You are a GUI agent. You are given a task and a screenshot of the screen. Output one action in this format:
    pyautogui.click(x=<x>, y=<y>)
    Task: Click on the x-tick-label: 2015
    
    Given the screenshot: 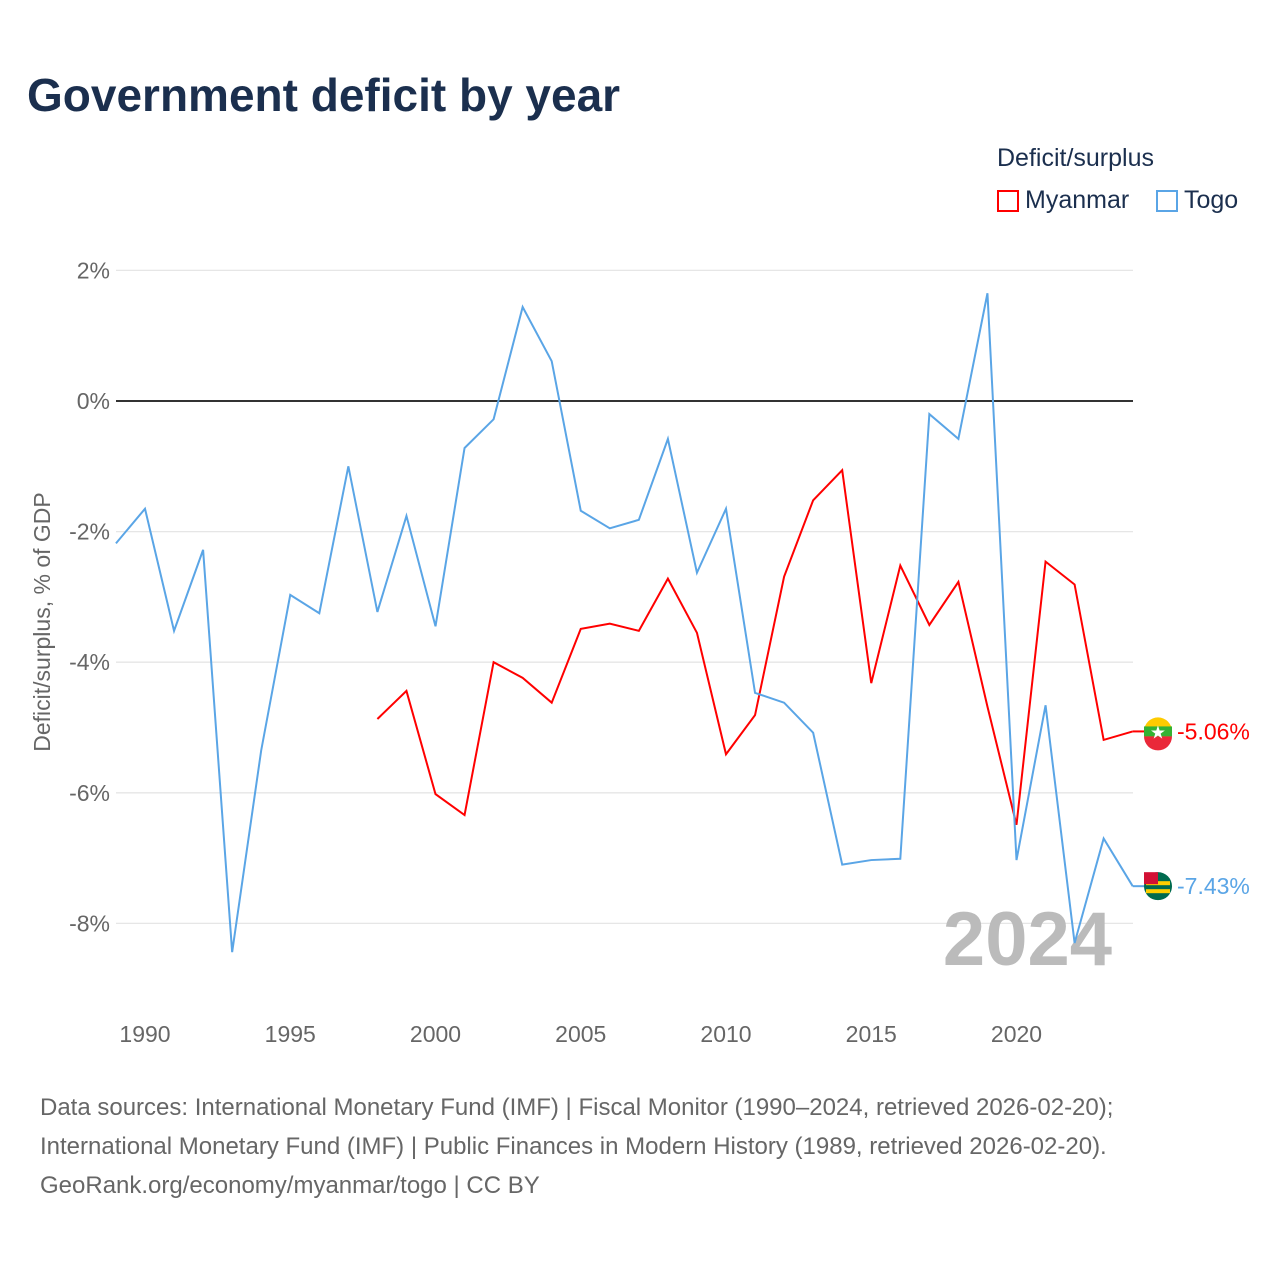 What is the action you would take?
    pyautogui.click(x=871, y=1034)
    